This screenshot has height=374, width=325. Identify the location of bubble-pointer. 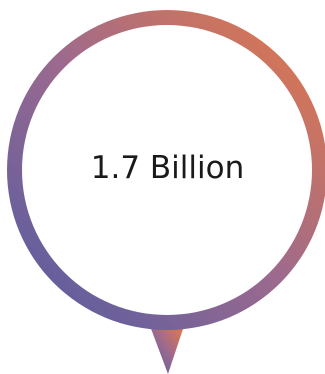
(167, 350).